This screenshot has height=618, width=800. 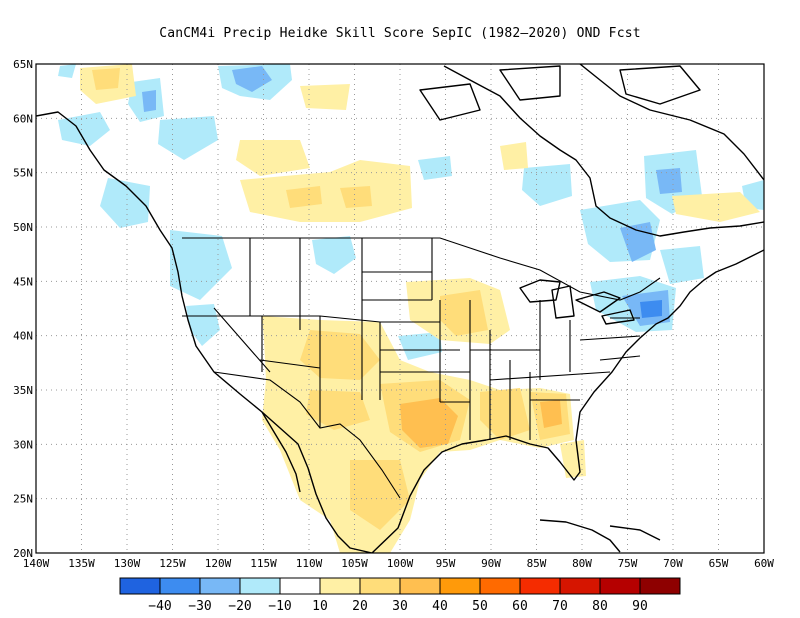 I want to click on lon-tick-label: 70W, so click(x=673, y=563).